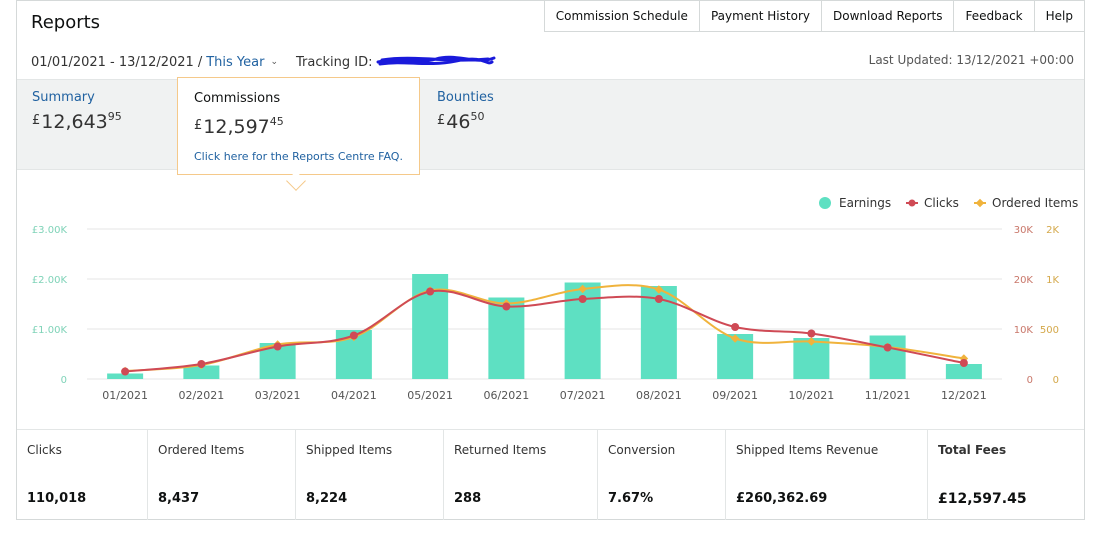  I want to click on chevron-down-icon: ⌄, so click(274, 62).